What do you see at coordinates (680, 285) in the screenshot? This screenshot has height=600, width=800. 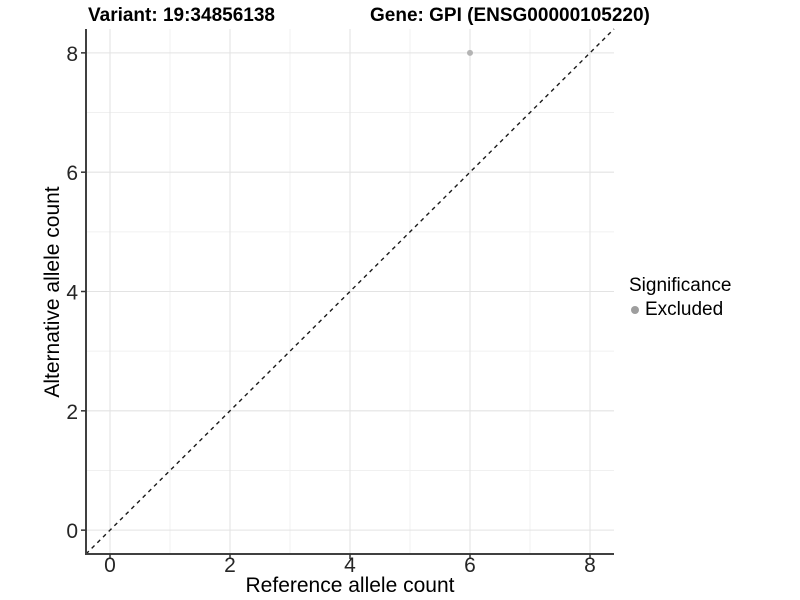 I see `legend-title: Significance` at bounding box center [680, 285].